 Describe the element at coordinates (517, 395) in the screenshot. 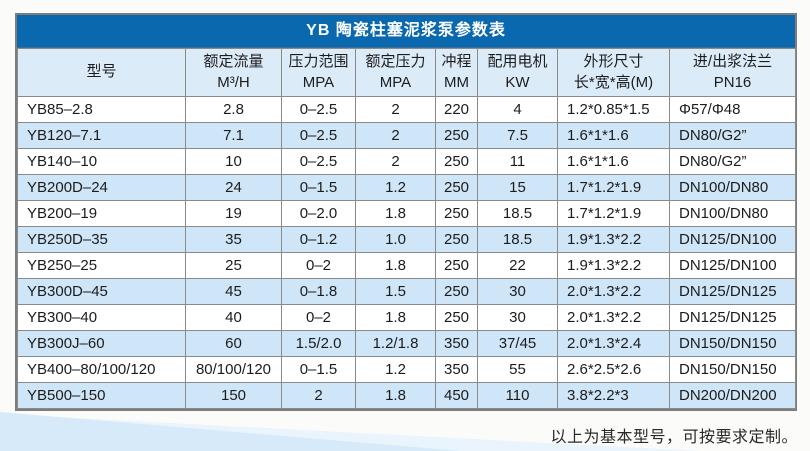

I see `cell: 110` at that location.